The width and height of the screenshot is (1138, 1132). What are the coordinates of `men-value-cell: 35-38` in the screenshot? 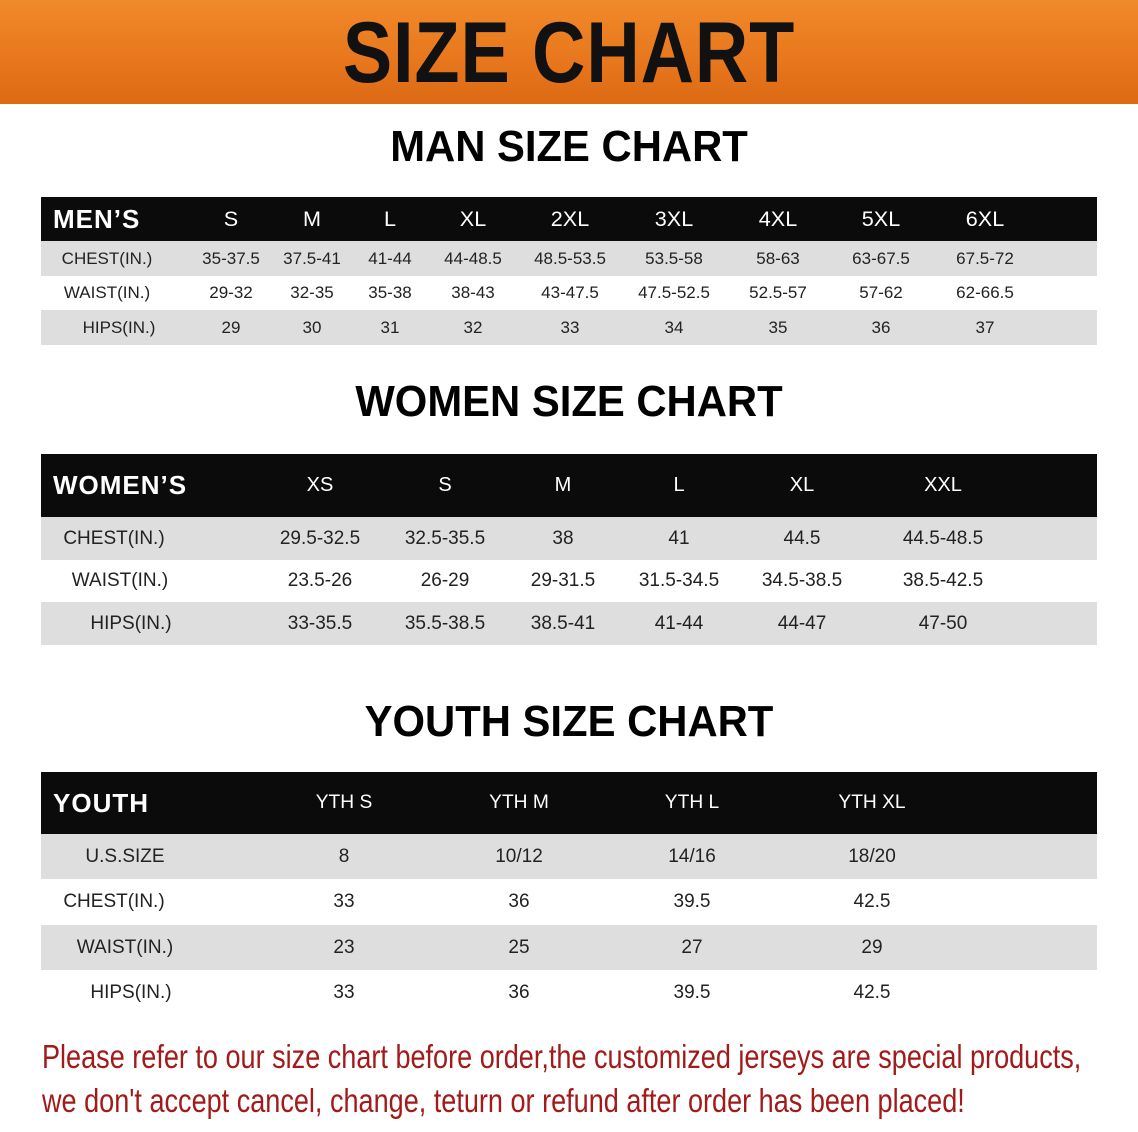 It's located at (390, 292).